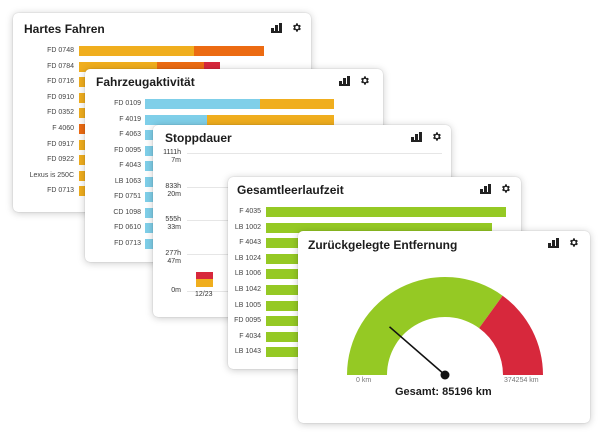 This screenshot has height=442, width=609. Describe the element at coordinates (43, 114) in the screenshot. I see `list-item: FD 0352` at that location.